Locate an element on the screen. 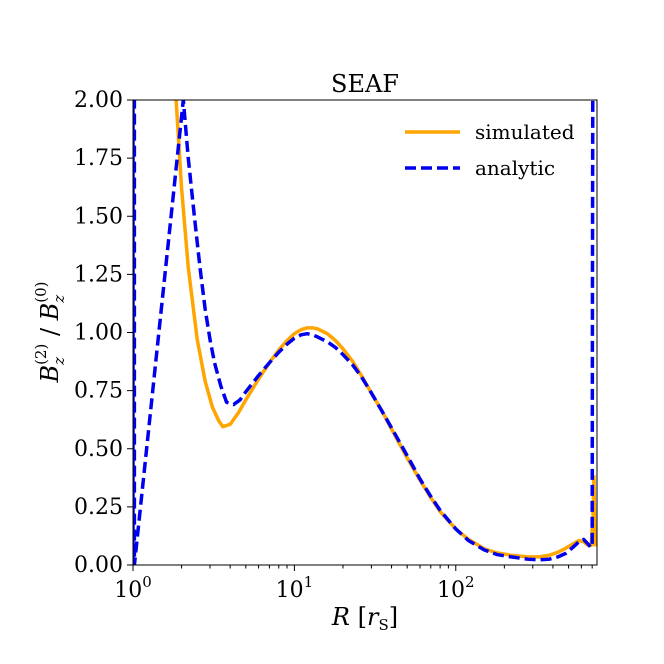 The height and width of the screenshot is (664, 664). legend: simulated analytic is located at coordinates (490, 150).